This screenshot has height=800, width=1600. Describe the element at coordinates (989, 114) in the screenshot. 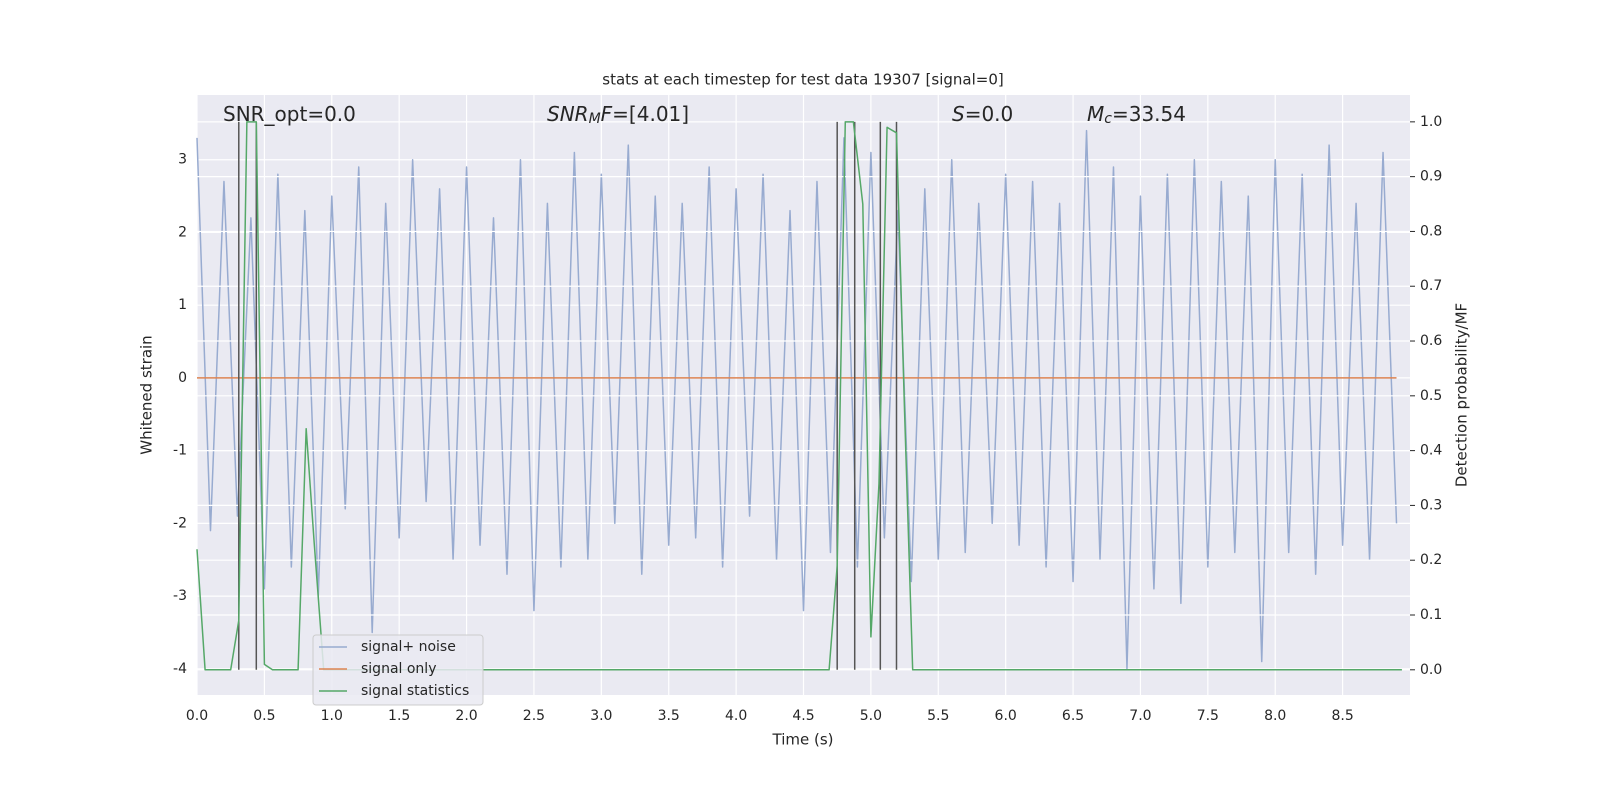

I see `annotation-part: =0.0` at that location.